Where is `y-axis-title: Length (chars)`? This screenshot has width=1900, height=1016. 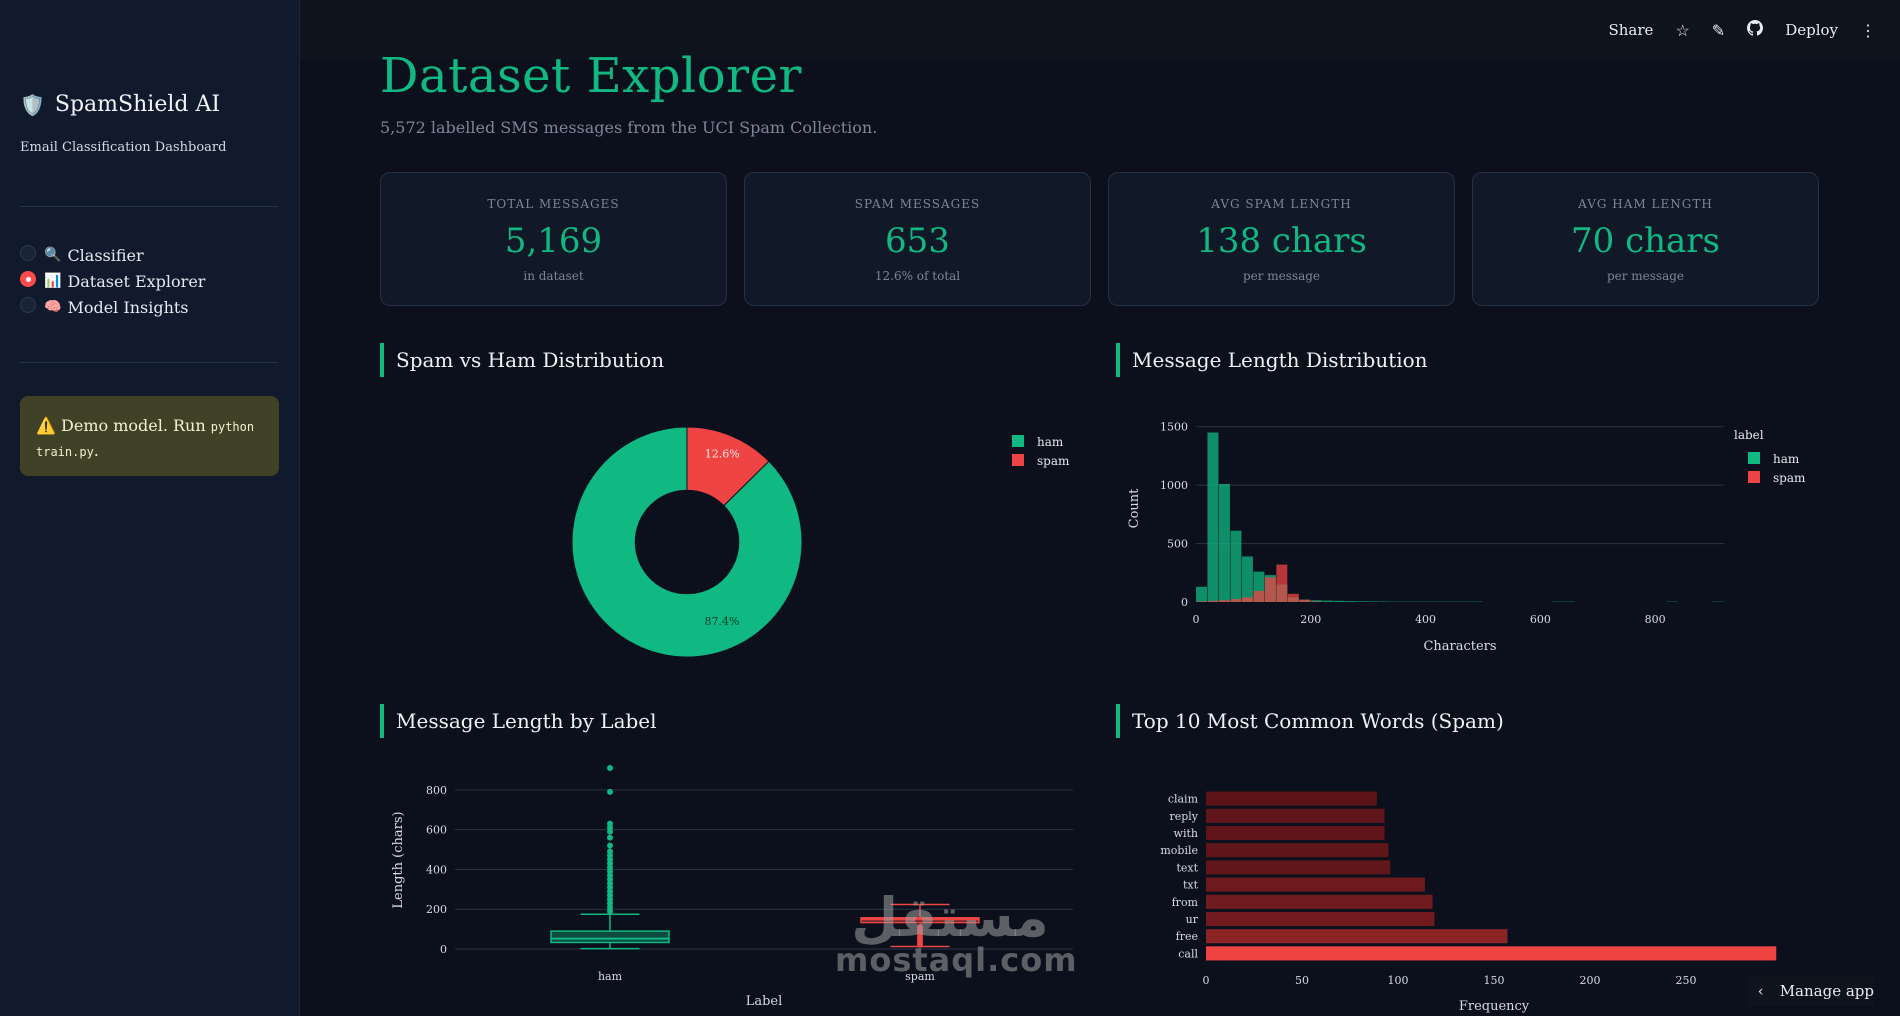
y-axis-title: Length (chars) is located at coordinates (398, 859).